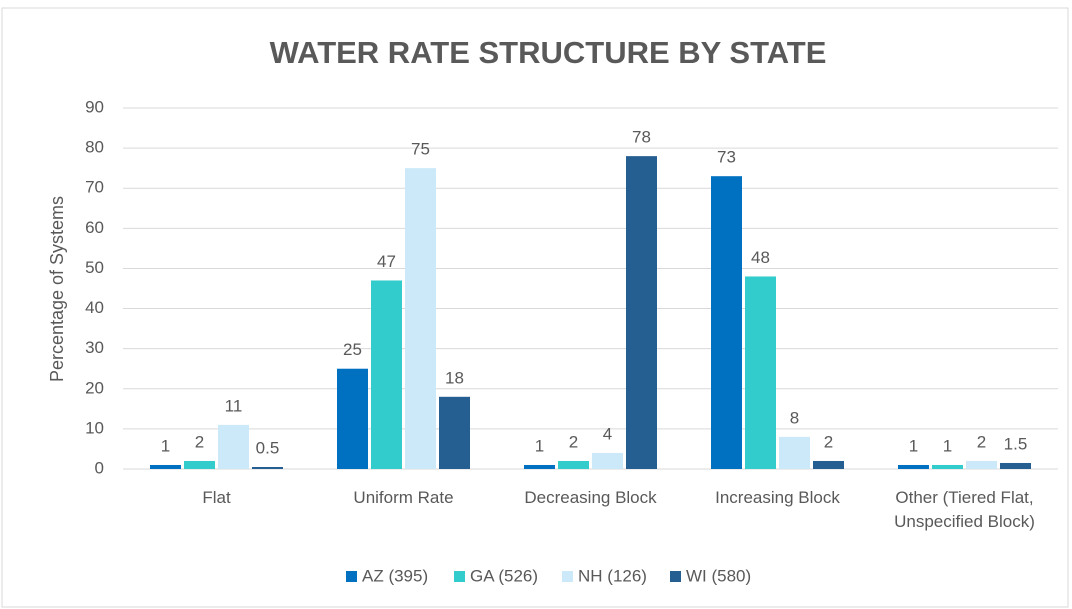  Describe the element at coordinates (420, 149) in the screenshot. I see `data-label: 75` at that location.